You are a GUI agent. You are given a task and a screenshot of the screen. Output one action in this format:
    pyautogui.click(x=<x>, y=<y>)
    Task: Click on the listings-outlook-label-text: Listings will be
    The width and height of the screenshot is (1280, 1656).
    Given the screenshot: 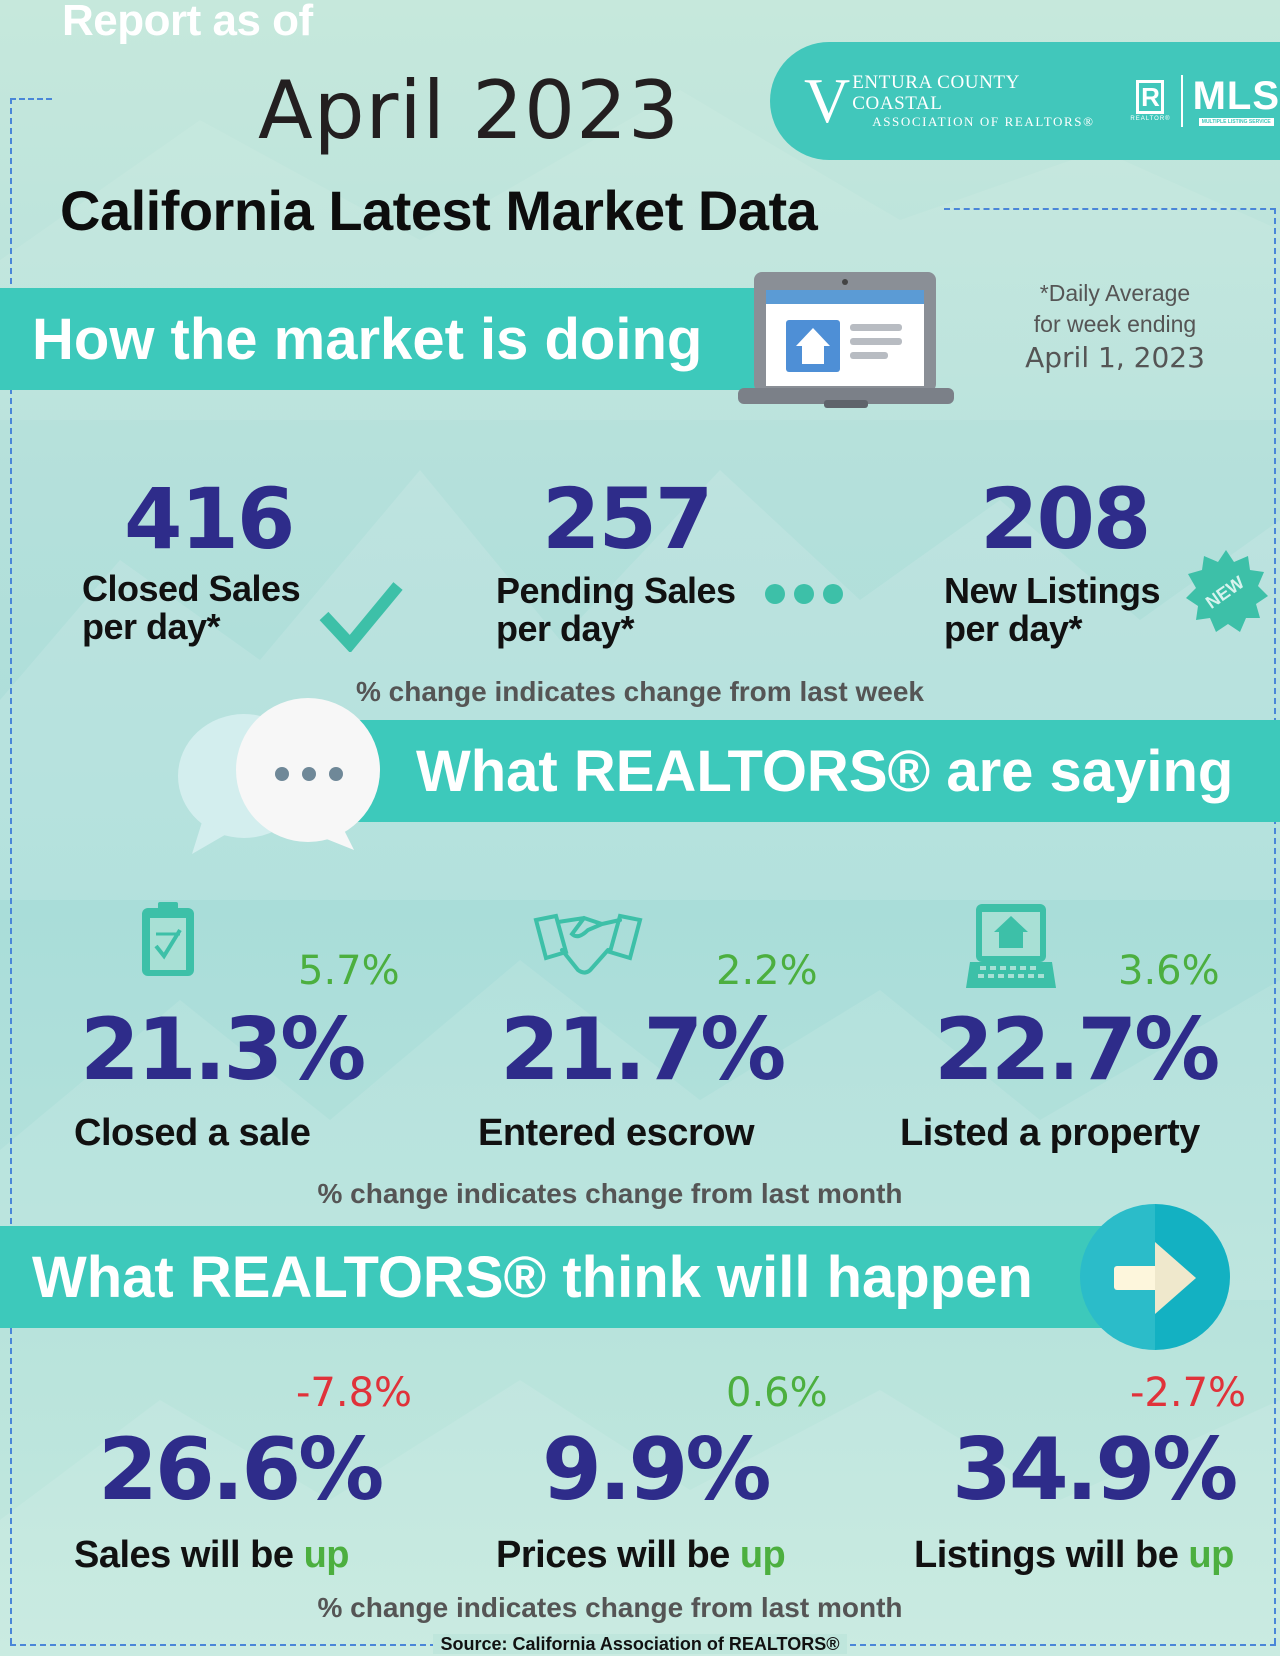 What is the action you would take?
    pyautogui.click(x=1051, y=1555)
    